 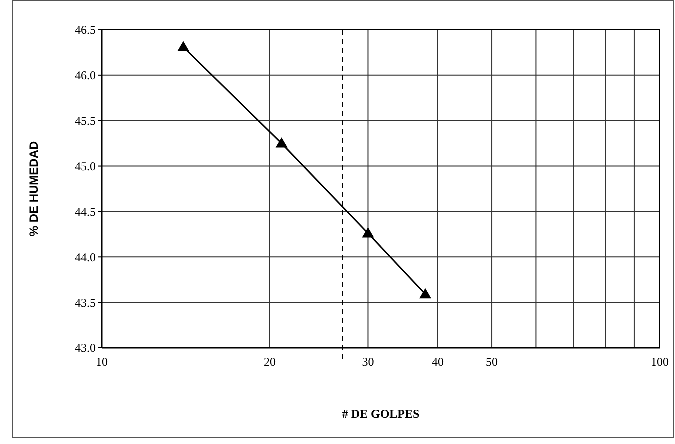 What do you see at coordinates (85, 166) in the screenshot?
I see `y-tick-label: 45.0` at bounding box center [85, 166].